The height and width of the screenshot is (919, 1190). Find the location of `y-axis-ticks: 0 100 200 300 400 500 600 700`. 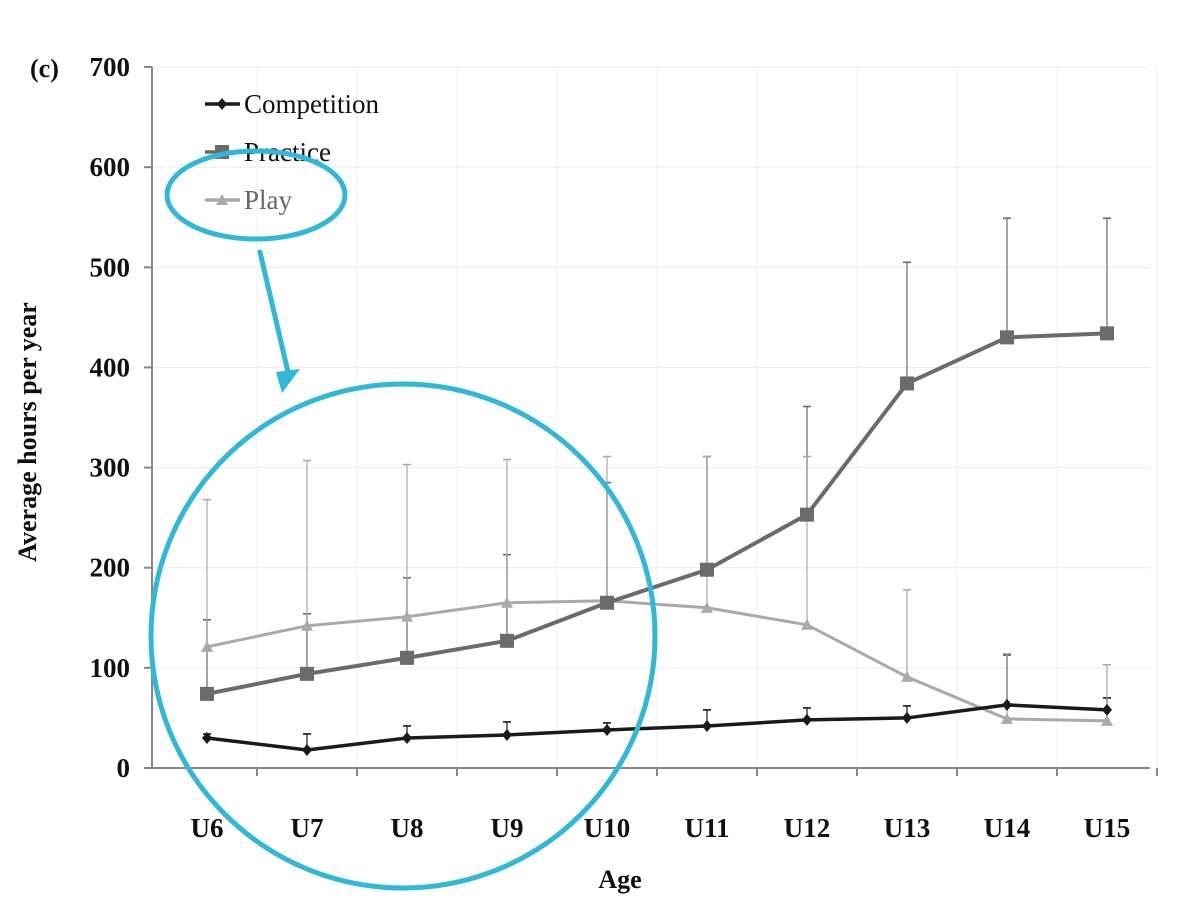

y-axis-ticks: 0 100 200 300 400 500 600 700 is located at coordinates (121, 417).